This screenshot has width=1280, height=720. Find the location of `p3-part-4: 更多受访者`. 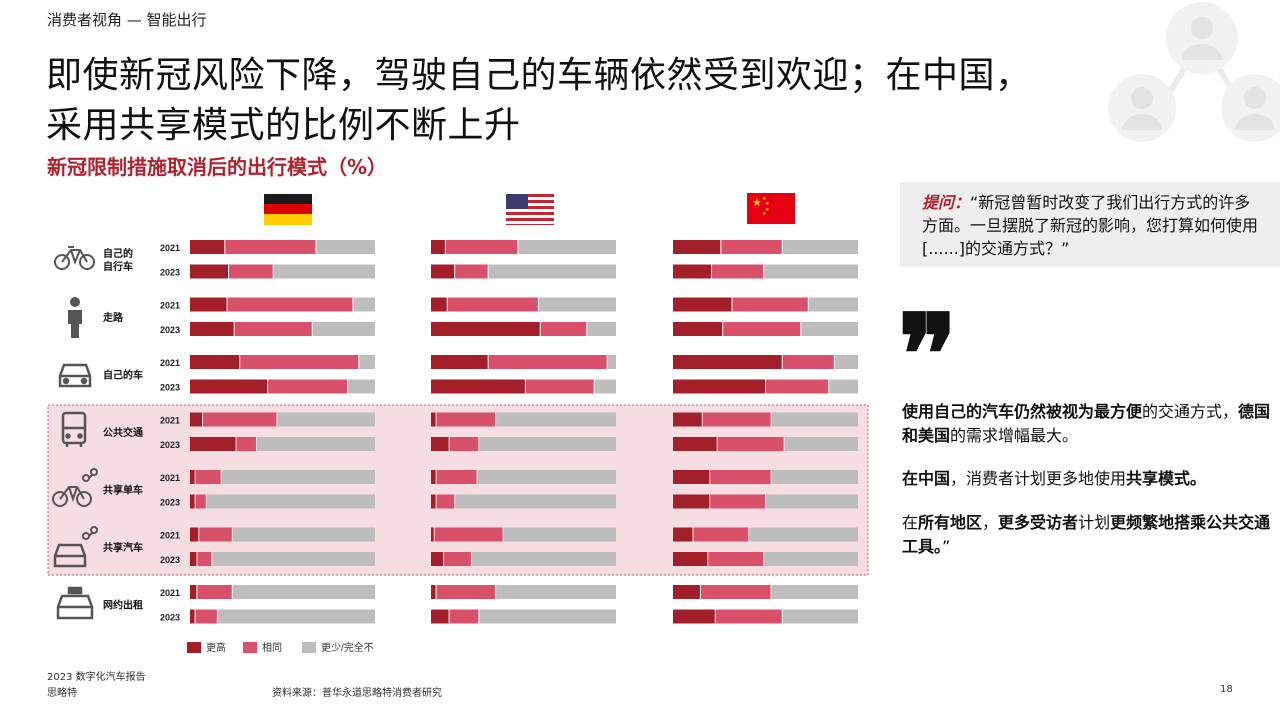

p3-part-4: 更多受访者 is located at coordinates (1038, 522).